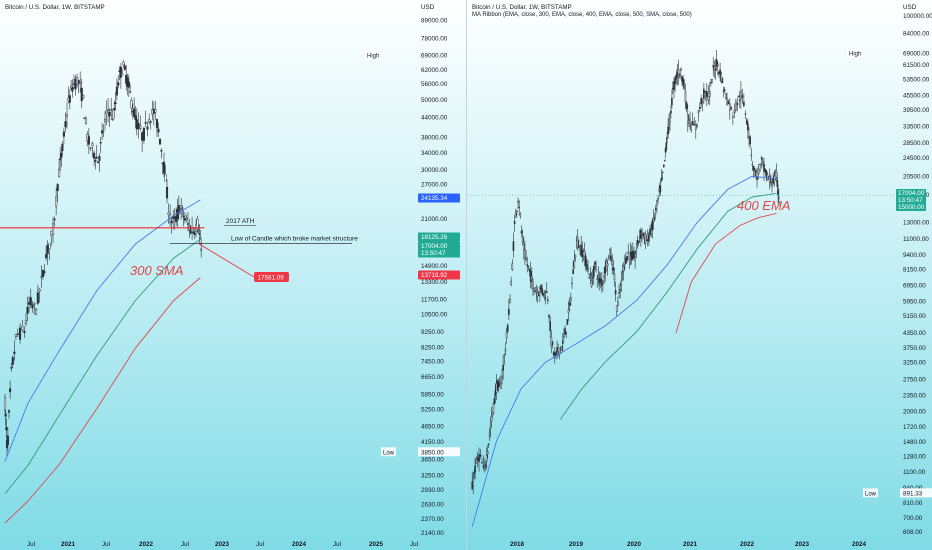  I want to click on high-tag-label: High, so click(855, 55).